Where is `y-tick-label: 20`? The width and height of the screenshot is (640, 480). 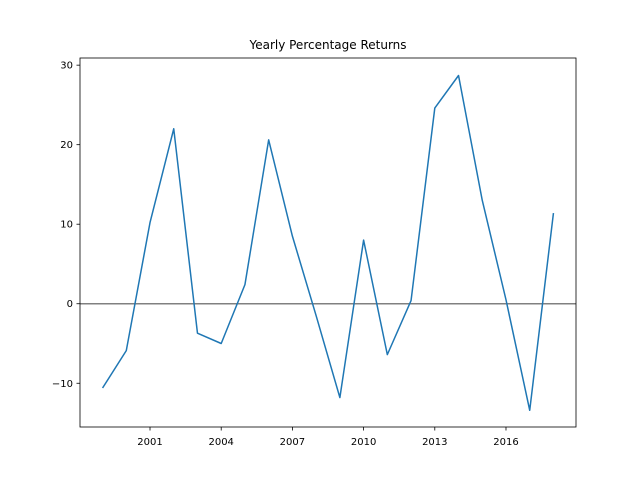 y-tick-label: 20 is located at coordinates (66, 145).